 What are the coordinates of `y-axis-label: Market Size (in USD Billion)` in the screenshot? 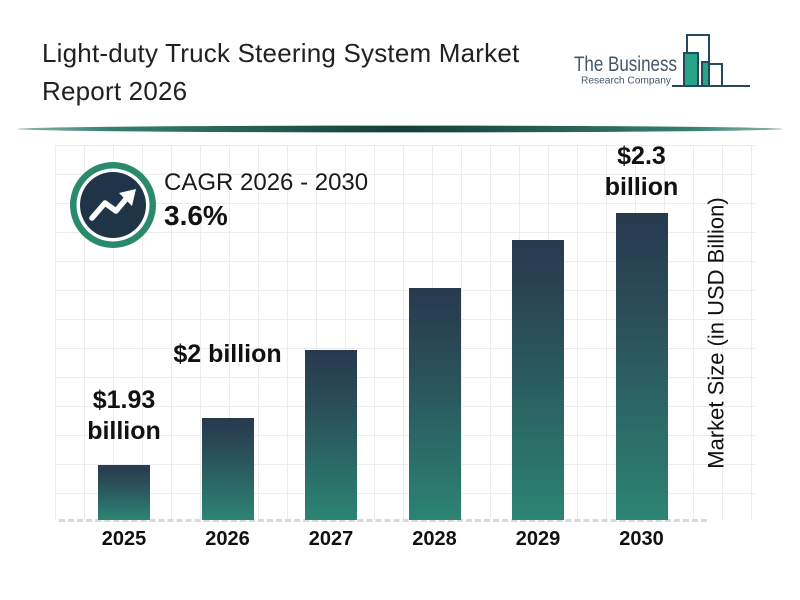 It's located at (717, 332).